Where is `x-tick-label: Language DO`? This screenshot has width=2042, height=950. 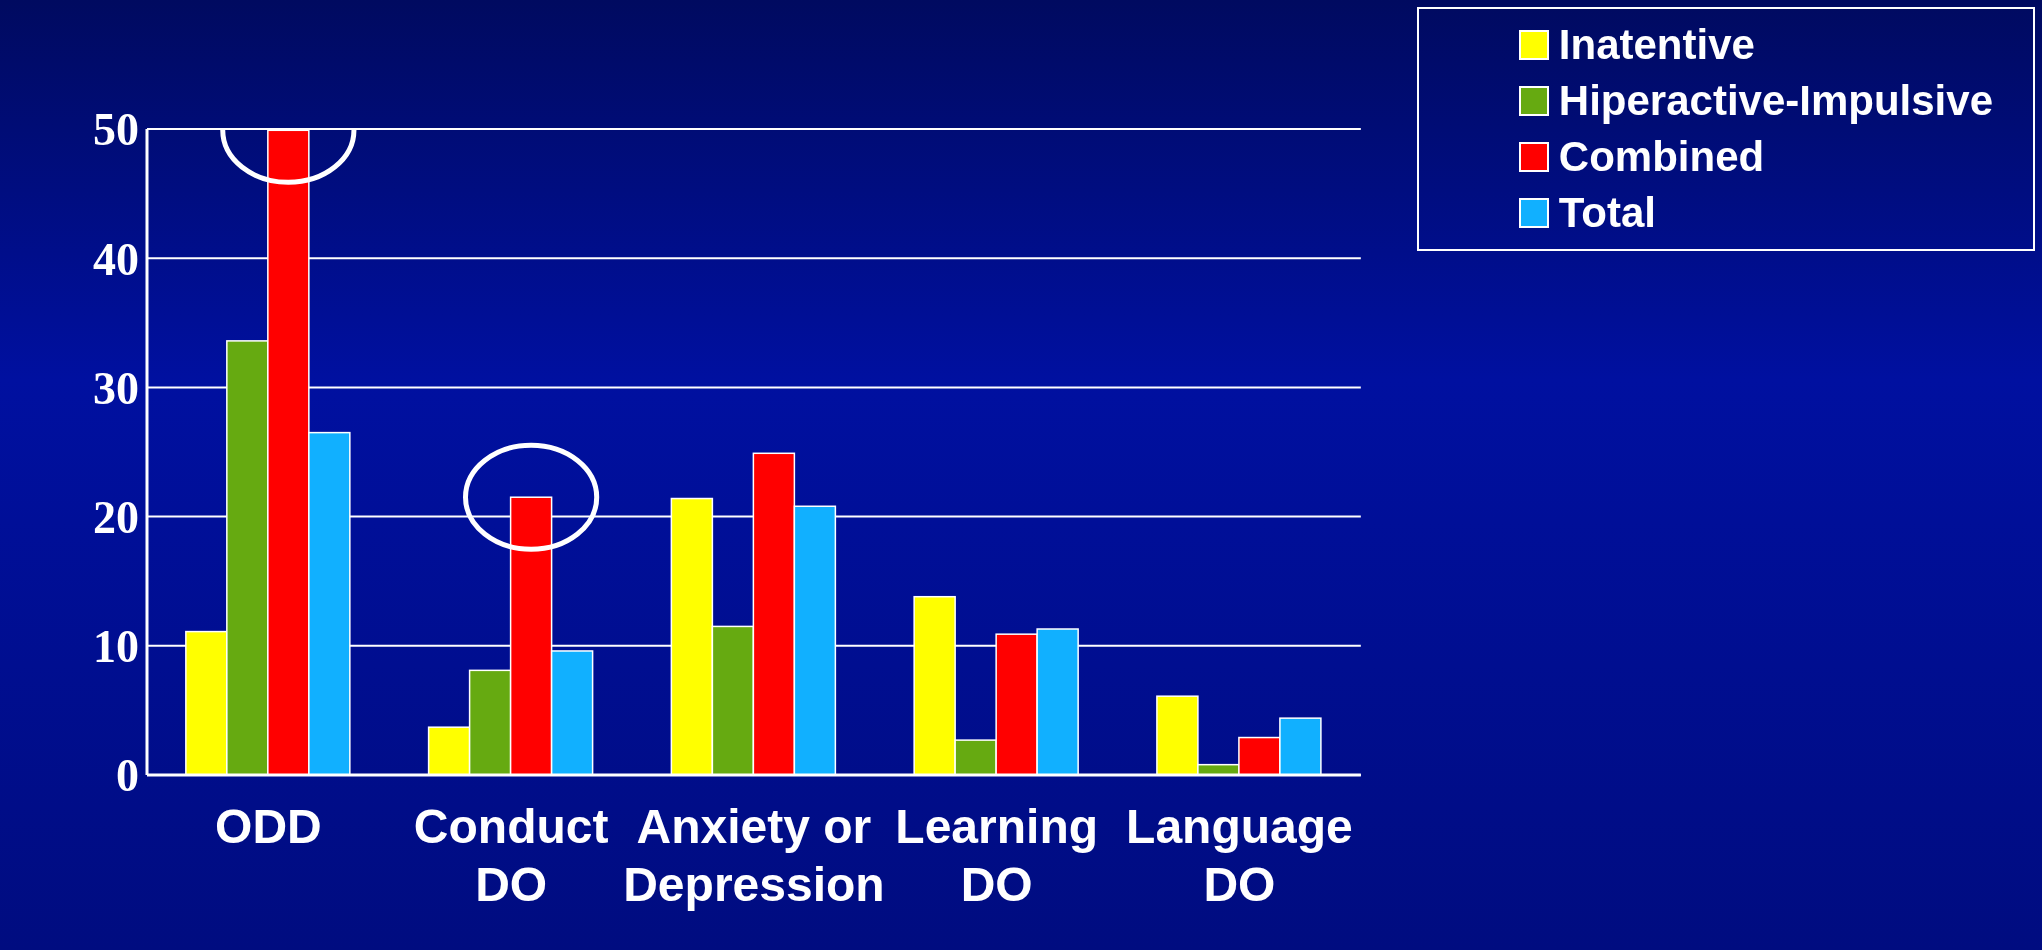
x-tick-label: Language DO is located at coordinates (1239, 855).